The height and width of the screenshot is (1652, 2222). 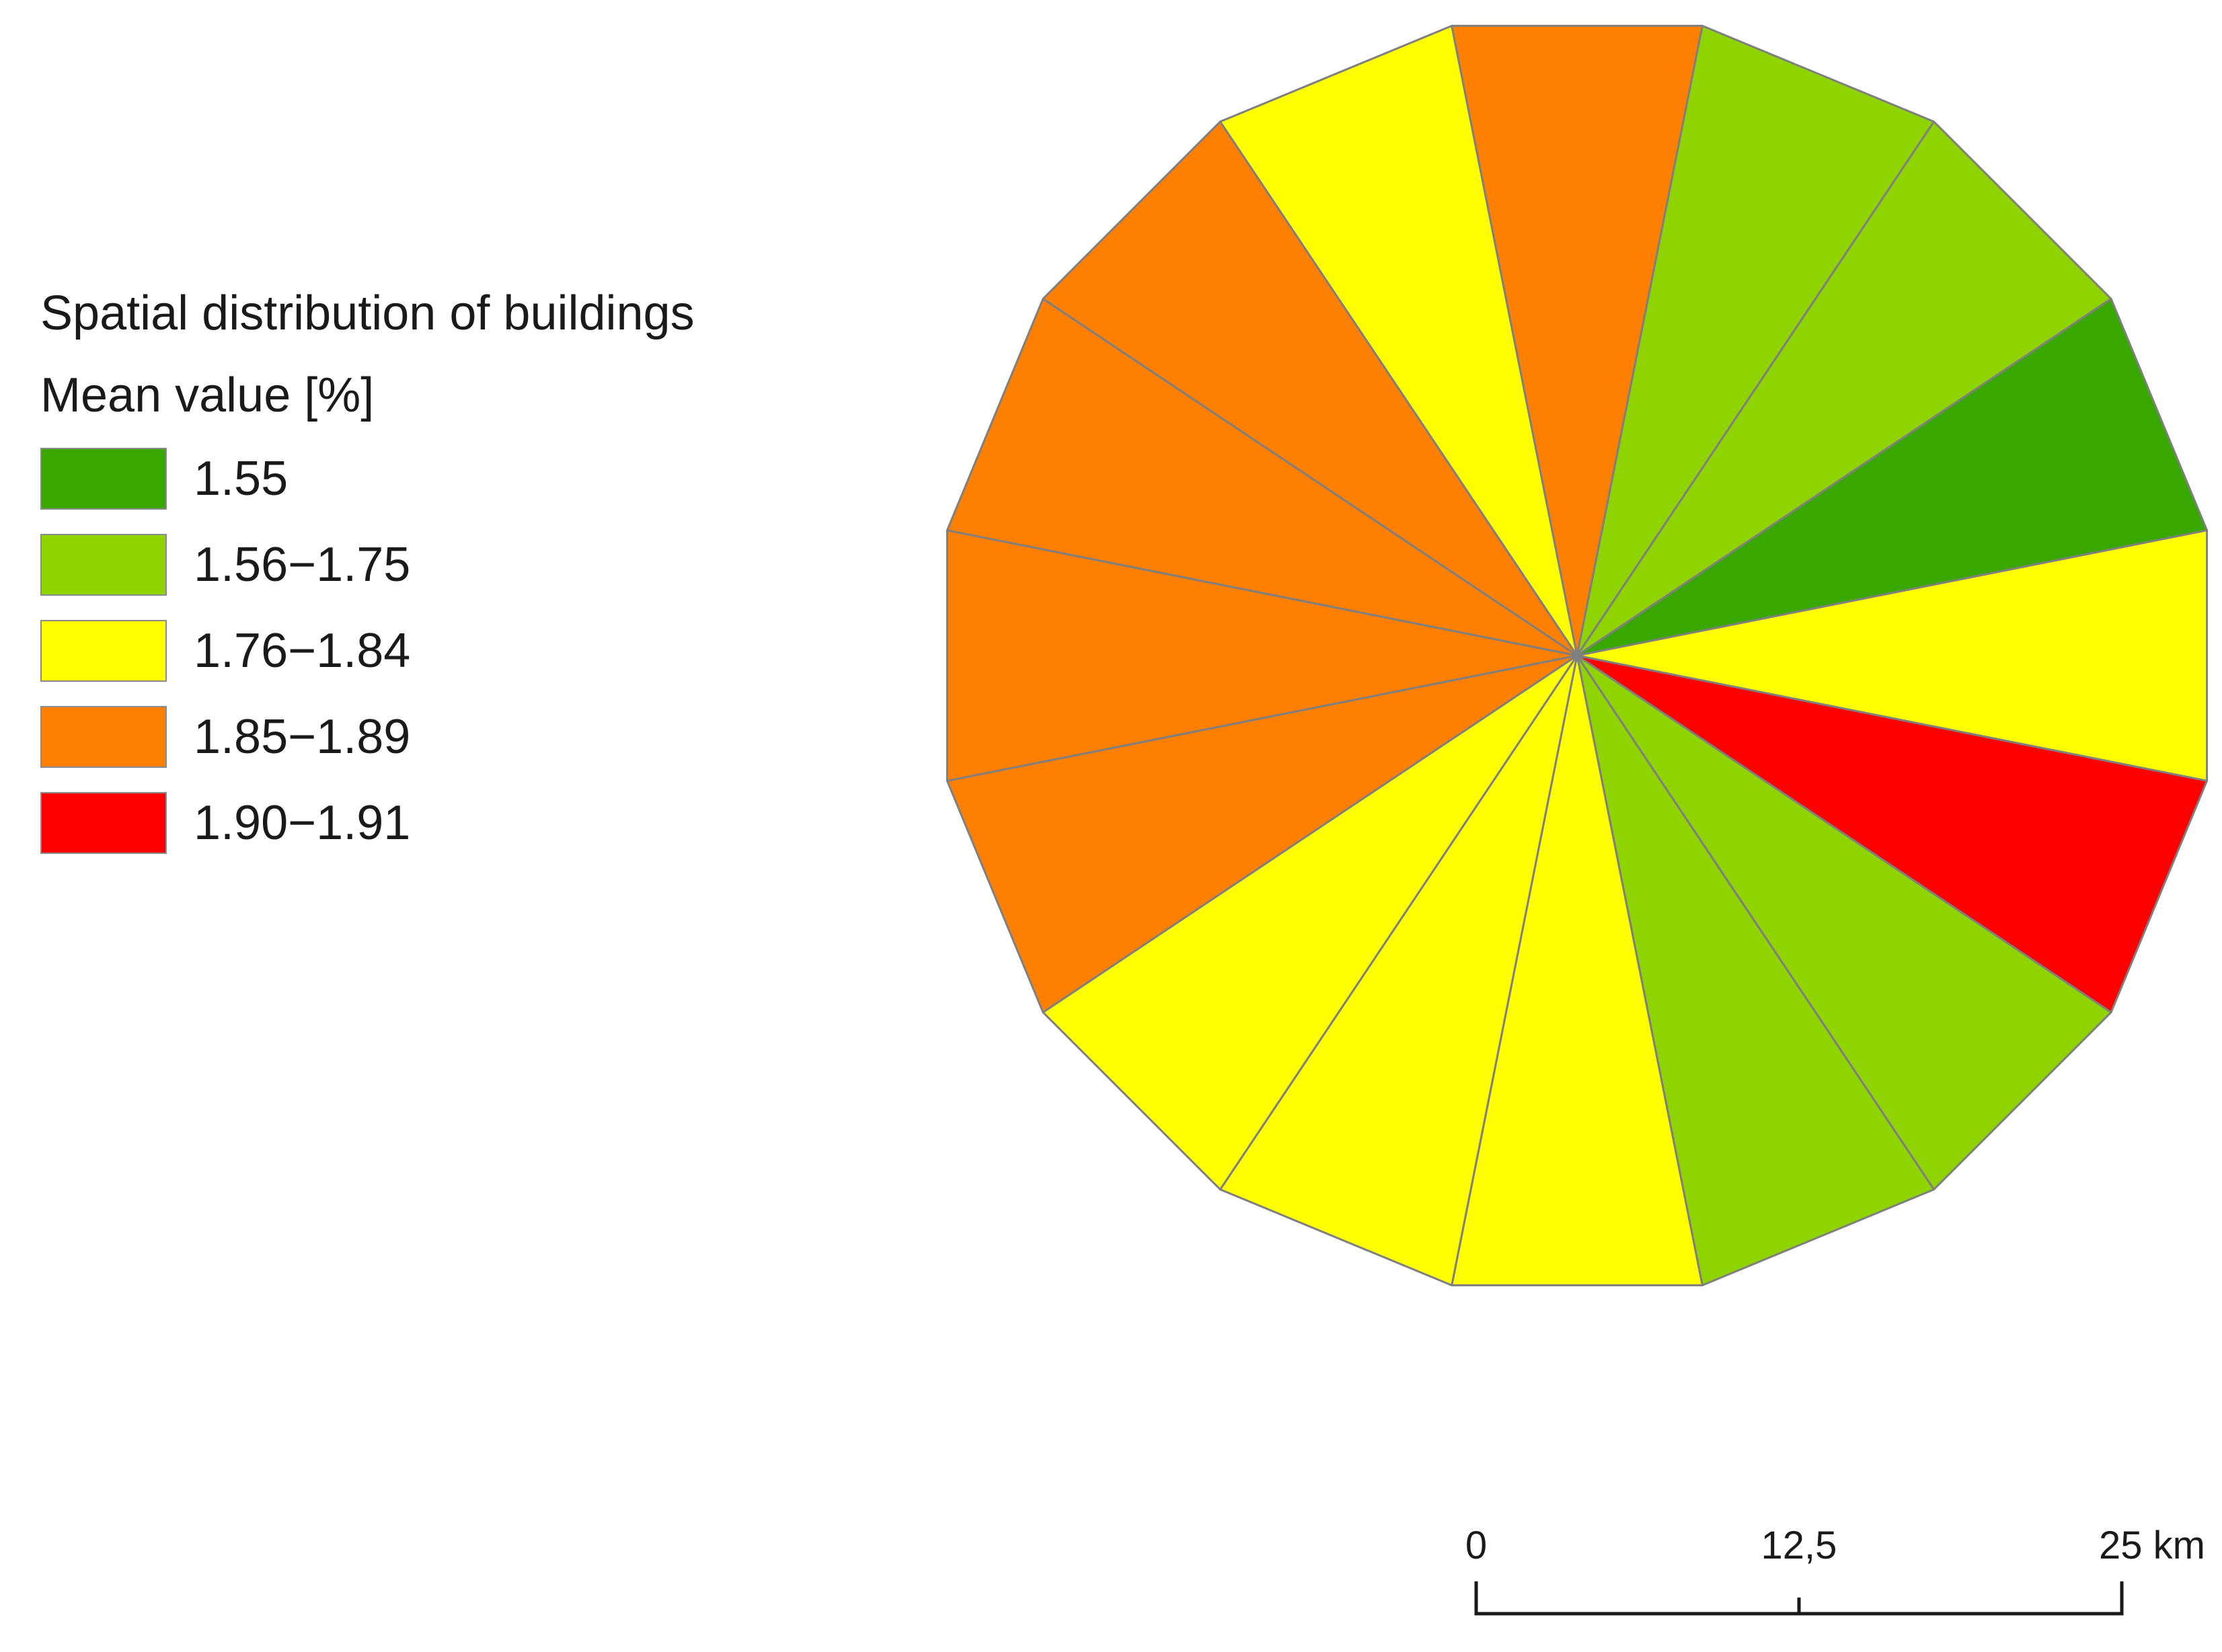 I want to click on scale-bar: 0 12,5 25 km, so click(x=1835, y=1570).